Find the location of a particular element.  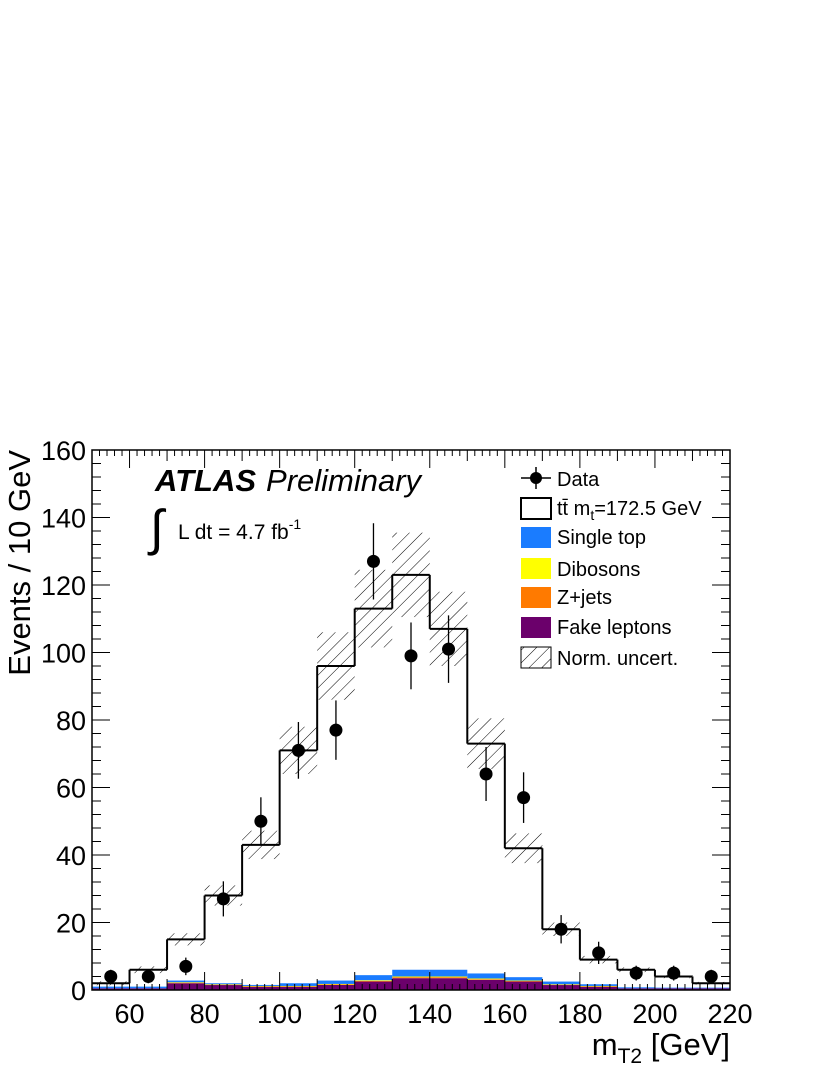

y-tick-label-0: 0 is located at coordinates (78, 991).